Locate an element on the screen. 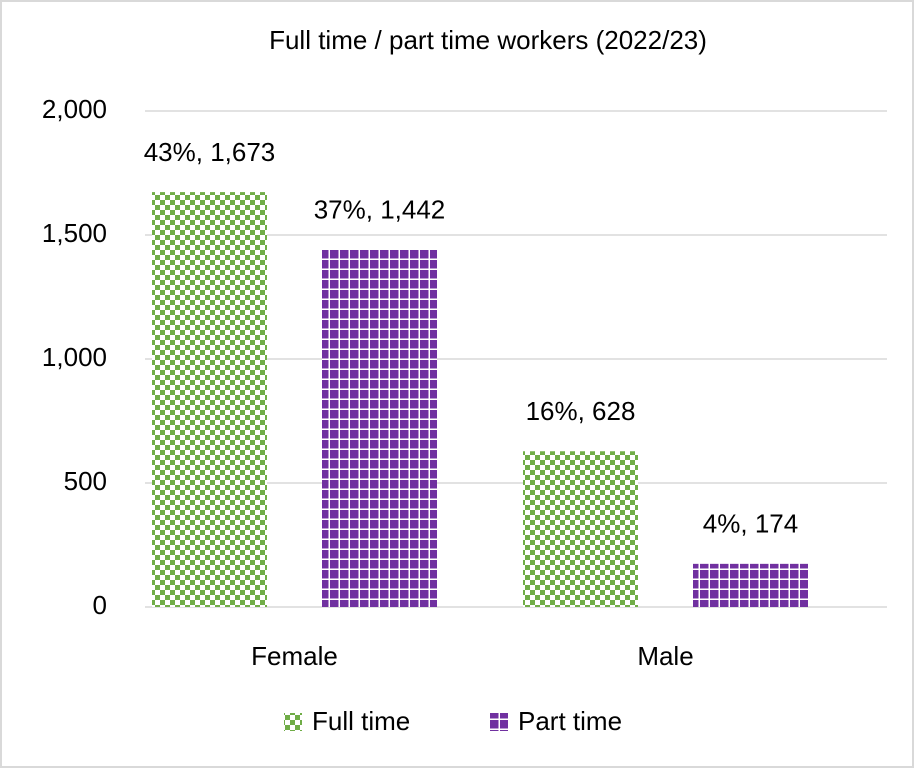  x-tick-label: Female is located at coordinates (294, 656).